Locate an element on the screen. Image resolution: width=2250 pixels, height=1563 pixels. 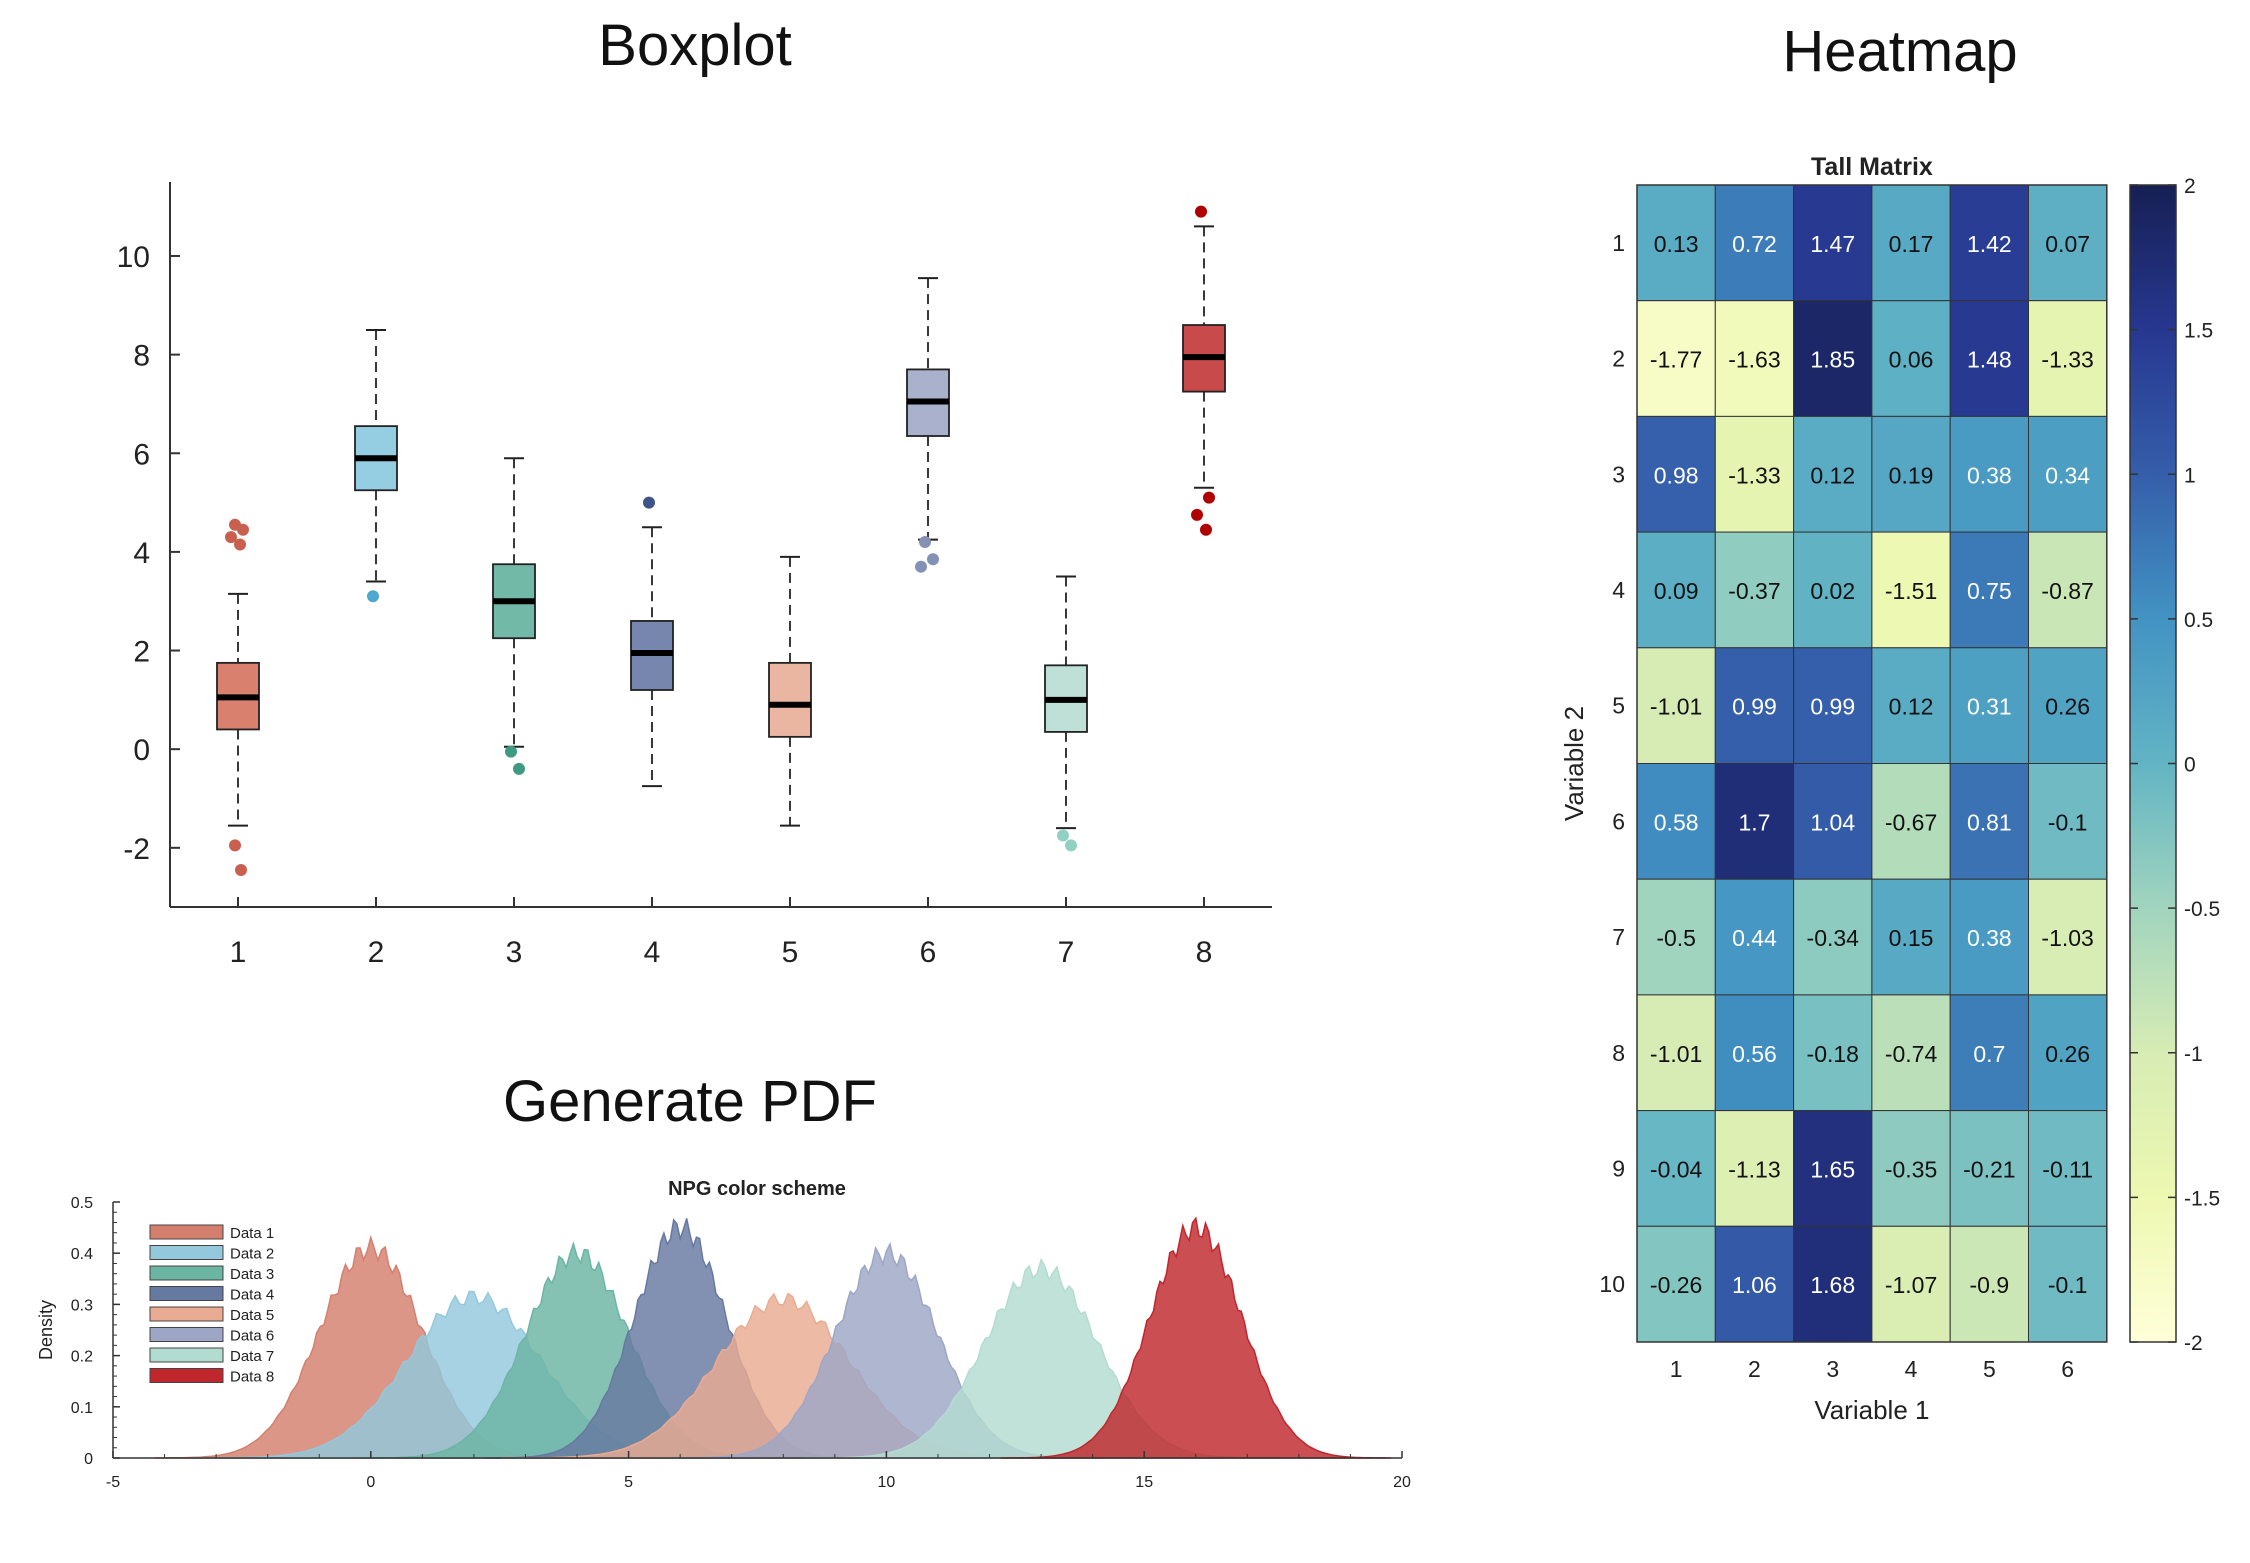
x-tick-label: 3 is located at coordinates (514, 952).